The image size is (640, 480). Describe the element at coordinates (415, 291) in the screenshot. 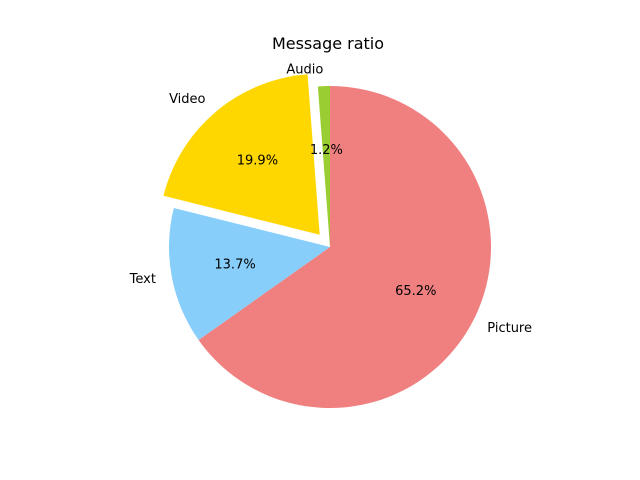

I see `pct-label-picture: 65.2%` at that location.